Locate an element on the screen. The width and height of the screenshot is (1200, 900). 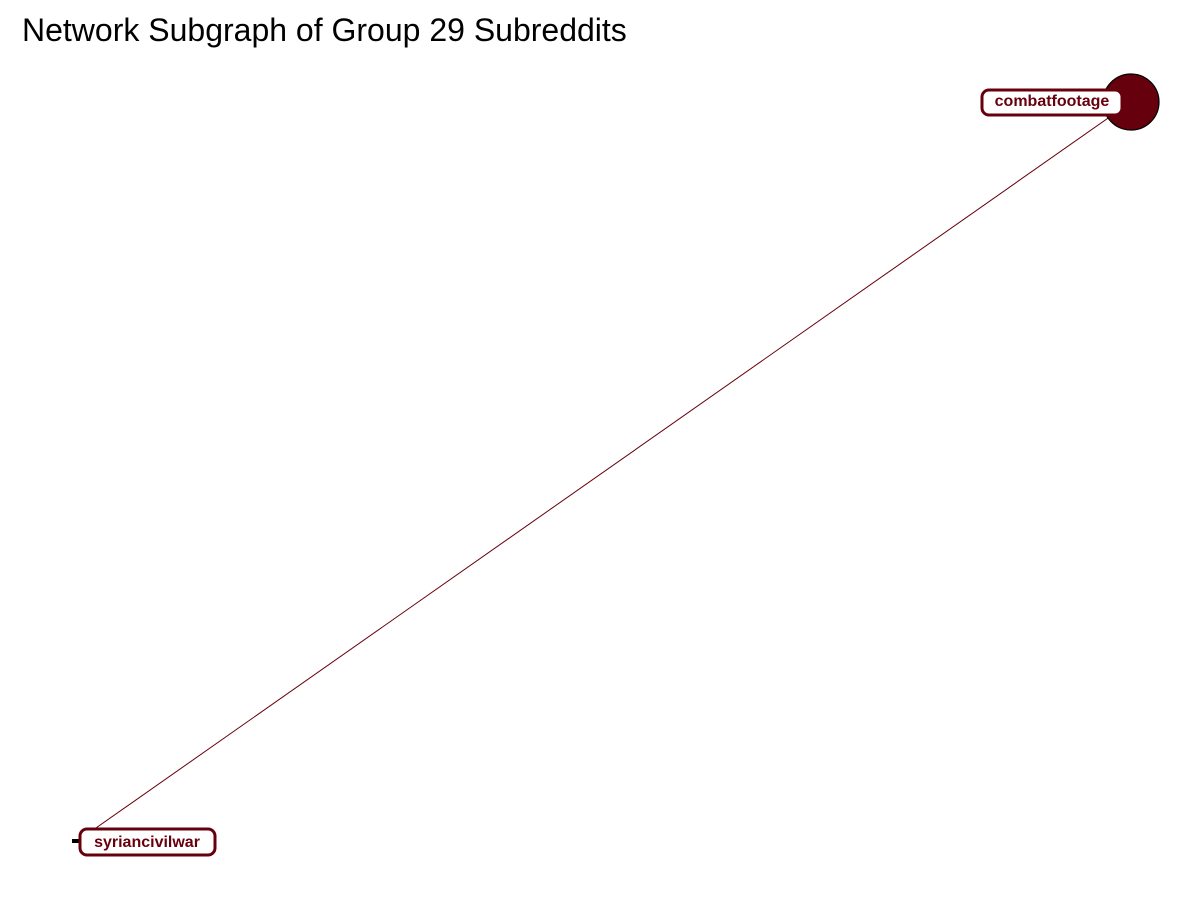
graph-node-syriancivilwar: syriancivilwar is located at coordinates (144, 842).